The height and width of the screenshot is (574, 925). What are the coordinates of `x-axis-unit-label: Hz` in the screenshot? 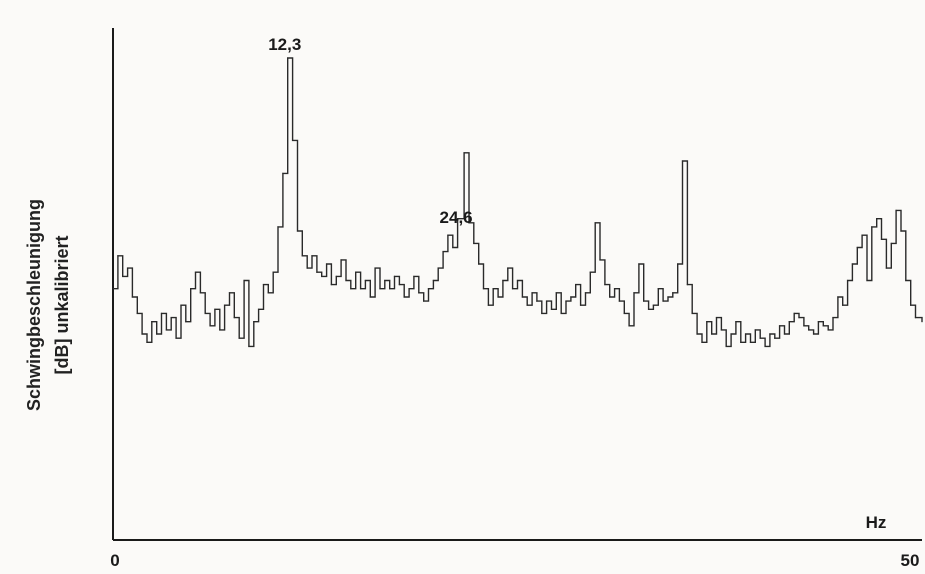 It's located at (876, 522).